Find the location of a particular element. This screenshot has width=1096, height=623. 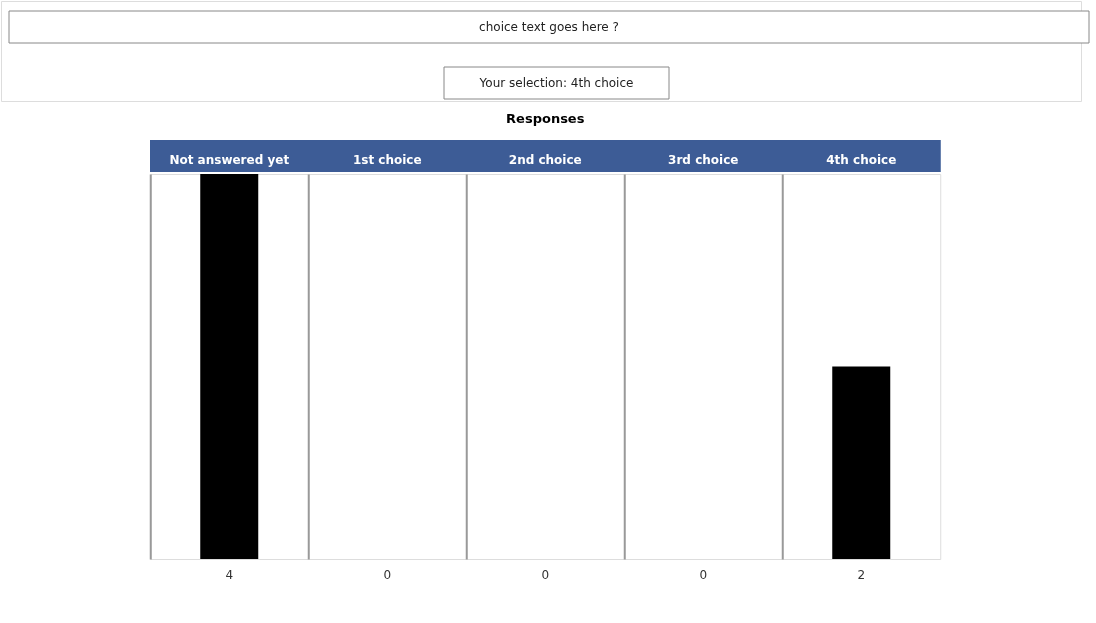

chart-title: Responses is located at coordinates (545, 118).